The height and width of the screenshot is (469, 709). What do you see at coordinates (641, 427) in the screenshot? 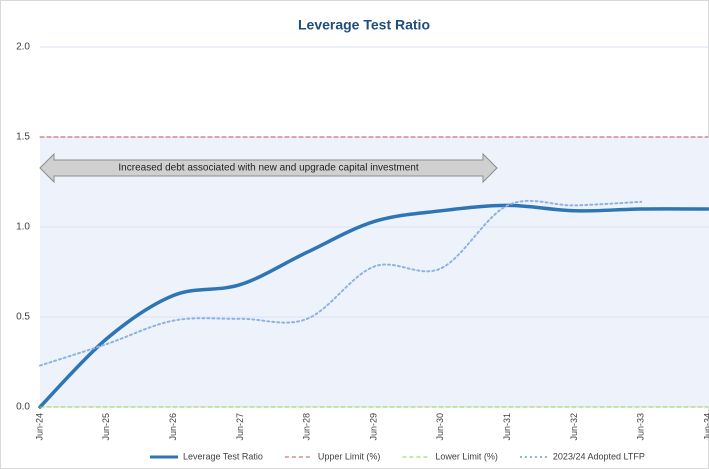
I see `x-tick-label: Jun-33` at bounding box center [641, 427].